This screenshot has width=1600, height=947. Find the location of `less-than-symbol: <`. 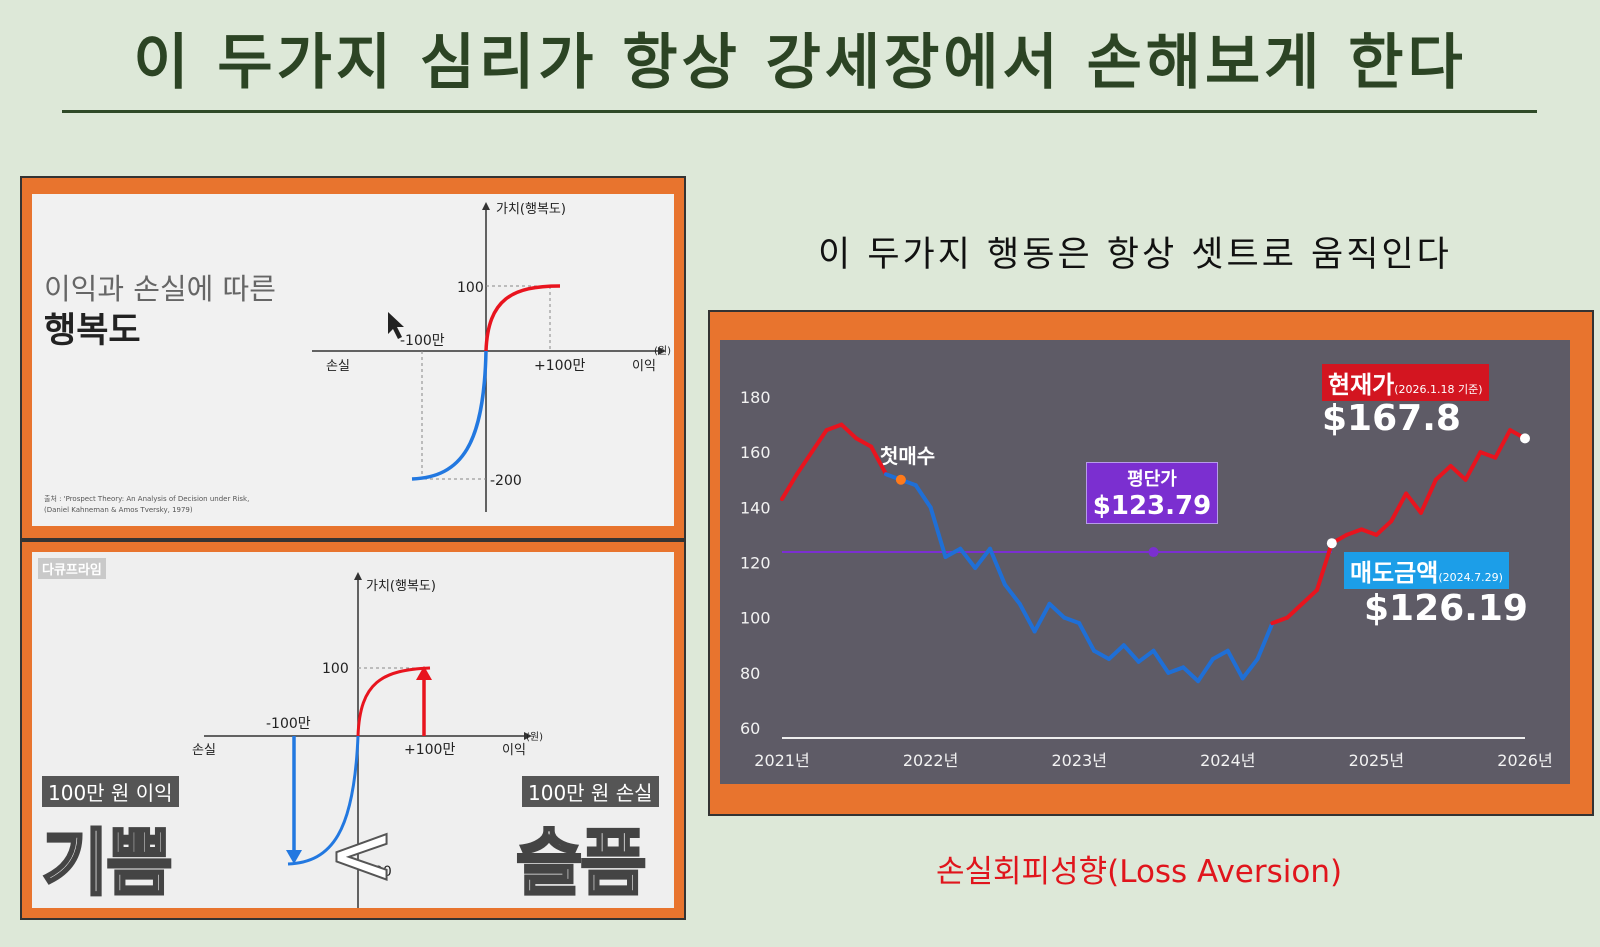

less-than-symbol: < is located at coordinates (361, 854).